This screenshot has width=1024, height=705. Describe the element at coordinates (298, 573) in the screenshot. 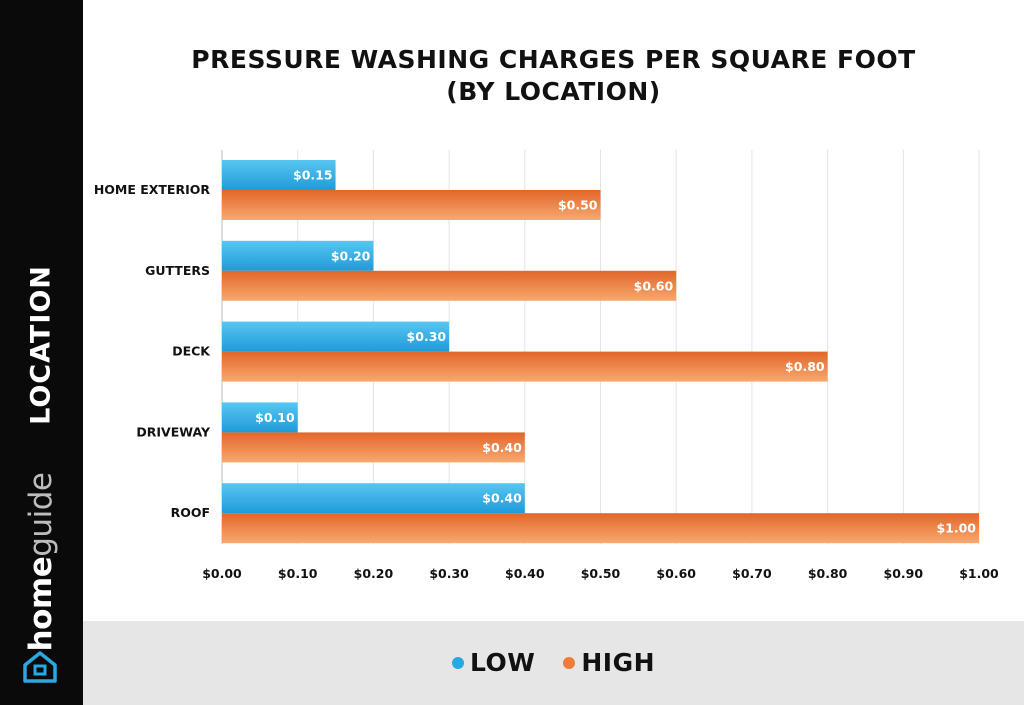

I see `x-tick-label: $0.10` at that location.